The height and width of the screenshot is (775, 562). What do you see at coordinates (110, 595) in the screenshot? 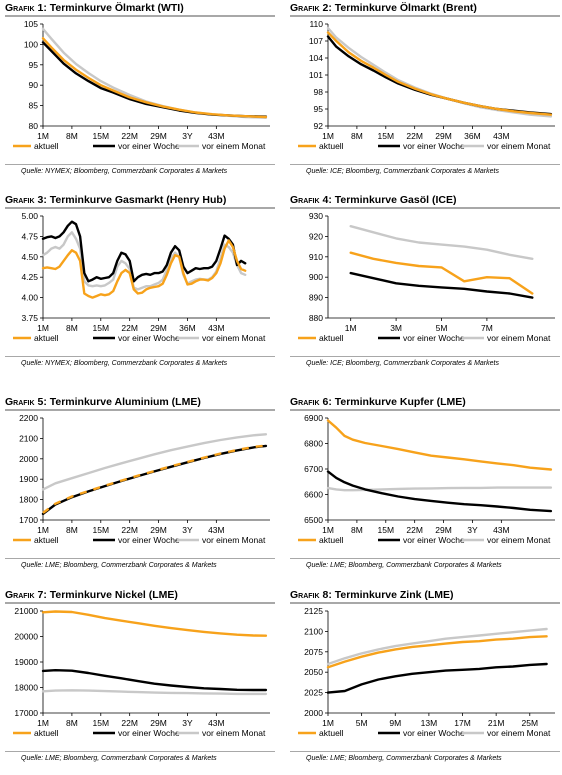
I see `title-text: : Terminkurve Nickel (LME)` at bounding box center [110, 595].